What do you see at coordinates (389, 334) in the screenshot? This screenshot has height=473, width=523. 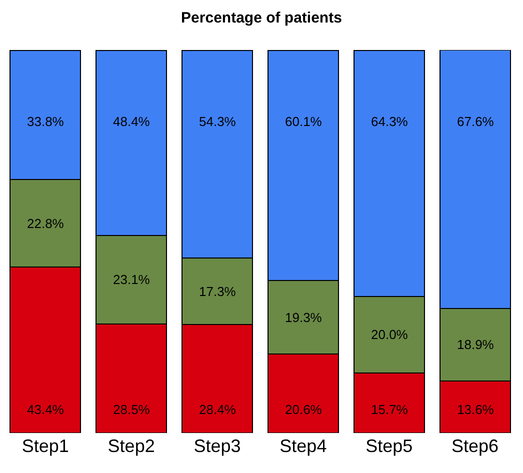 I see `data-label: 20.0%` at bounding box center [389, 334].